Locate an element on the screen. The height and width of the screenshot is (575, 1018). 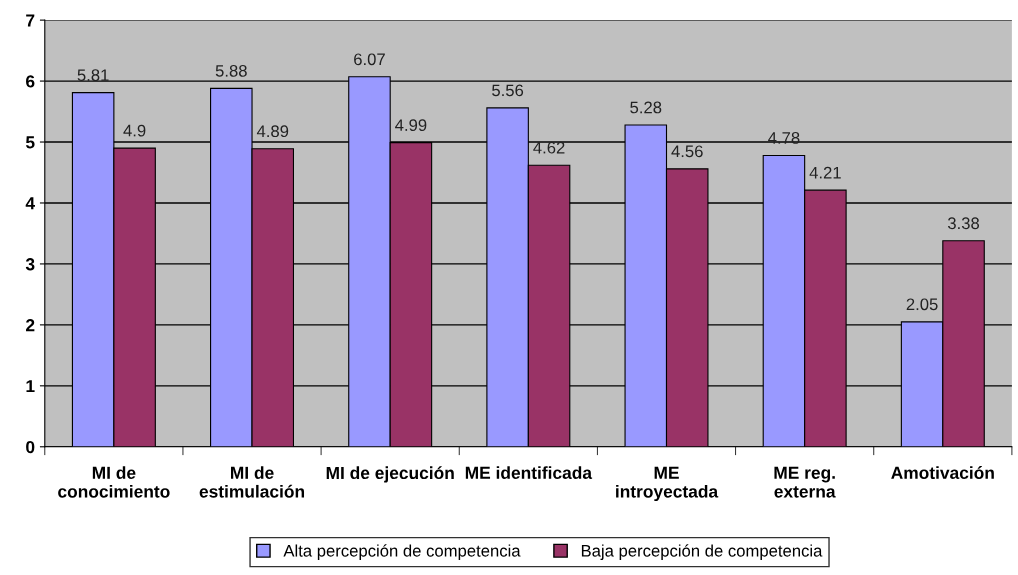
y-tick-label: 1 is located at coordinates (30, 386).